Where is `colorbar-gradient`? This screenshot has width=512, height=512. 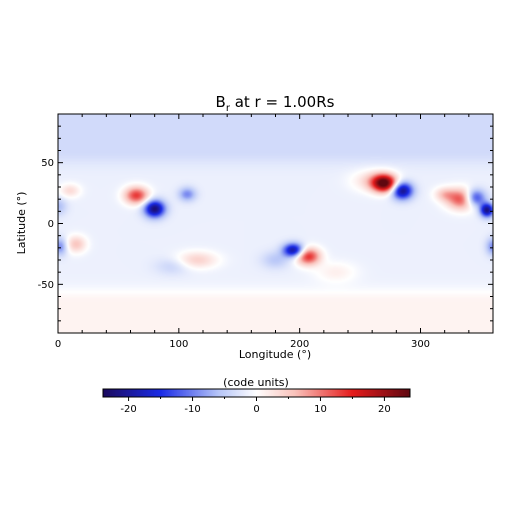
colorbar-gradient is located at coordinates (256, 393).